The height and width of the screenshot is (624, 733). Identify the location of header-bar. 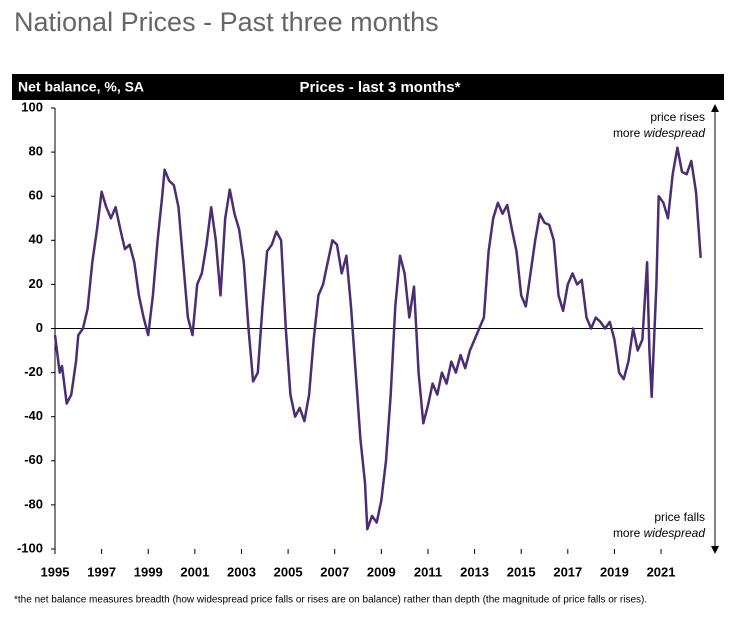
(368, 87).